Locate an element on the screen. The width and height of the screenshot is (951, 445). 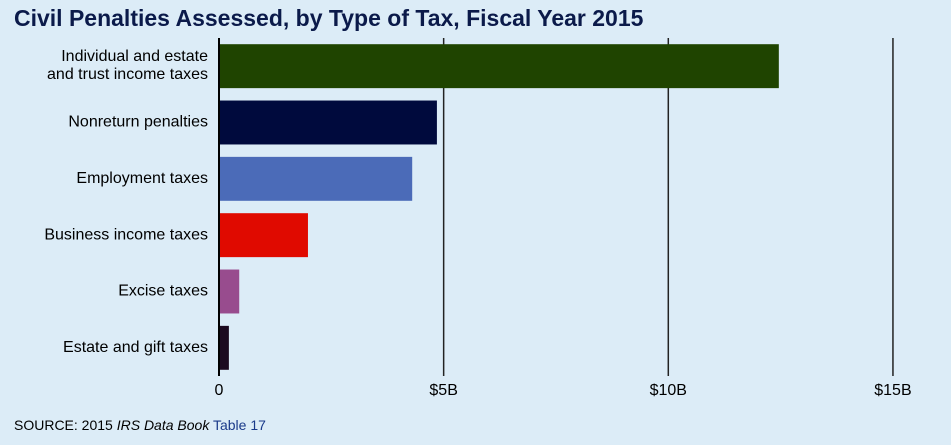
y-tick-label: Estate and gift taxes is located at coordinates (135, 347).